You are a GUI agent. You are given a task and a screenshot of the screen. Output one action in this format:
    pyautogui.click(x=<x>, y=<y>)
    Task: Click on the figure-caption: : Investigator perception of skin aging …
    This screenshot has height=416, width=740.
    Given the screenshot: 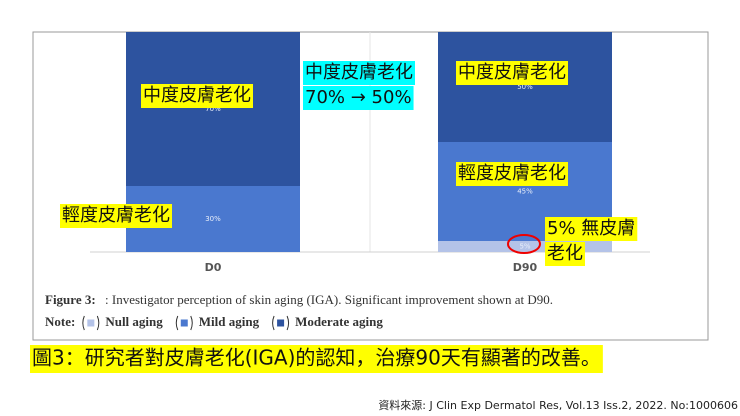 What is the action you would take?
    pyautogui.click(x=329, y=299)
    